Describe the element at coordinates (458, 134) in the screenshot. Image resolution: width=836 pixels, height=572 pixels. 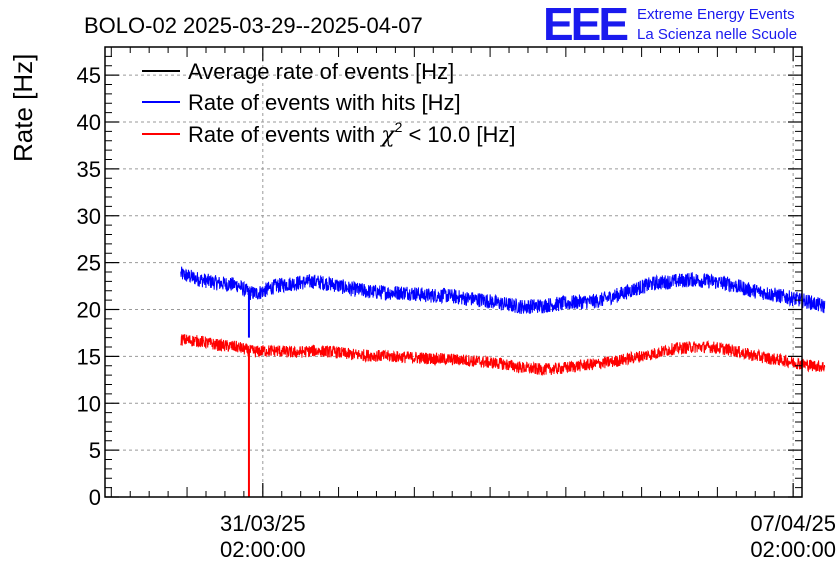
I see `legend-red-suffix: < 10.0 [Hz]` at that location.